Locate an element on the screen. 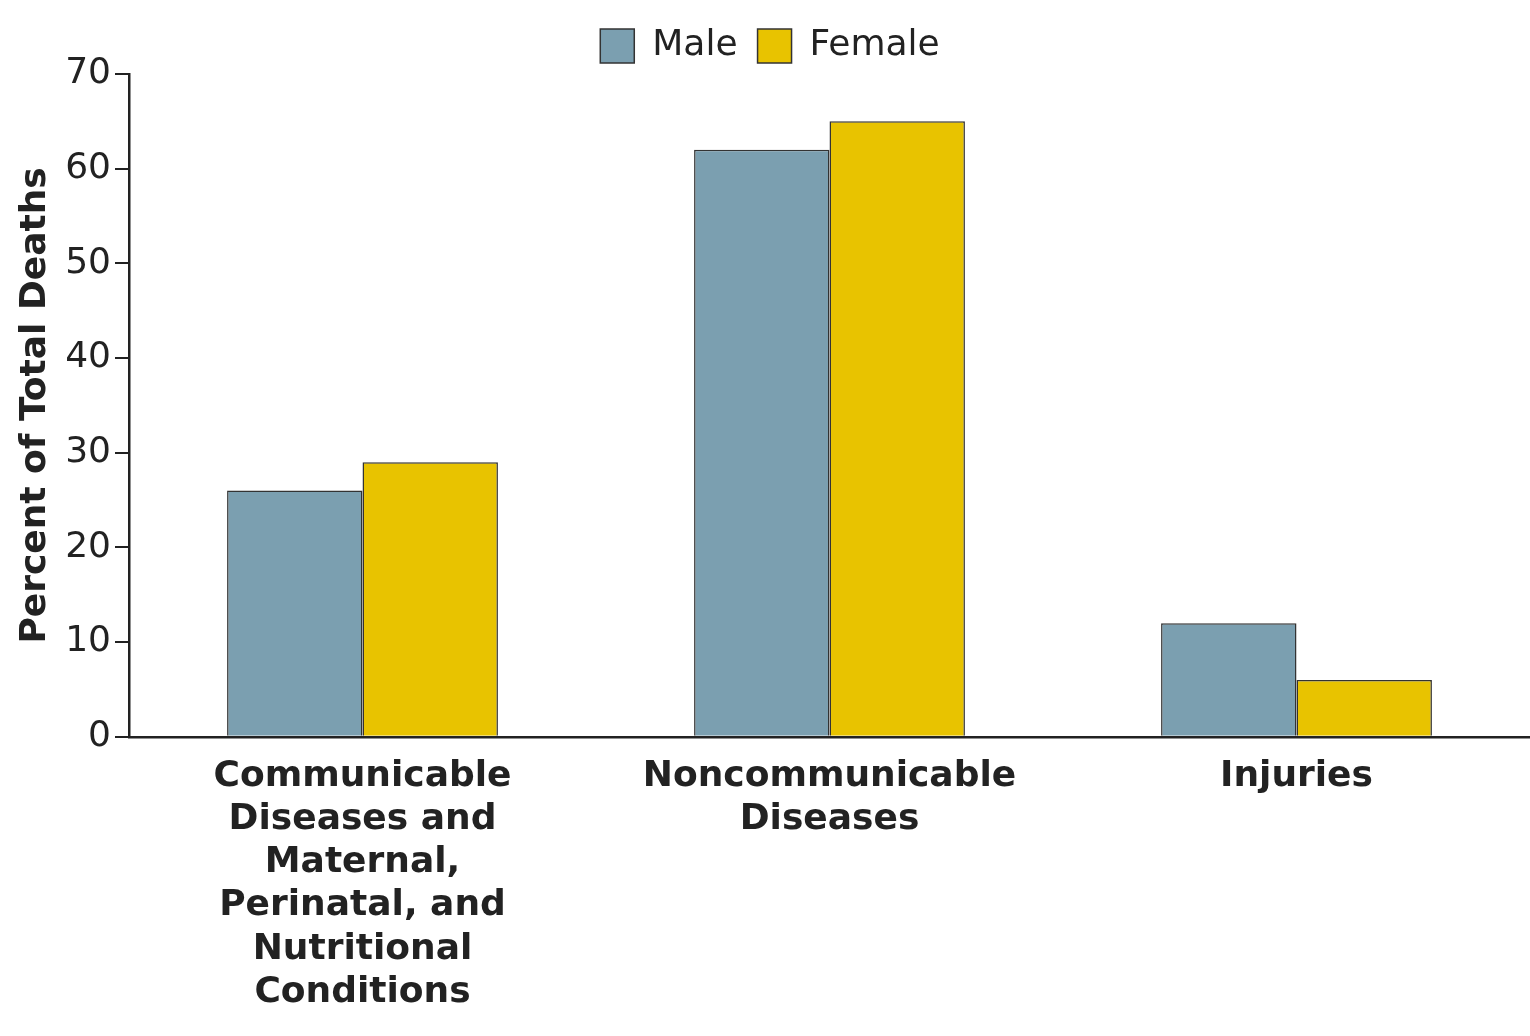 Image resolution: width=1530 pixels, height=1036 pixels. y-tick-label: 60 is located at coordinates (88, 166).